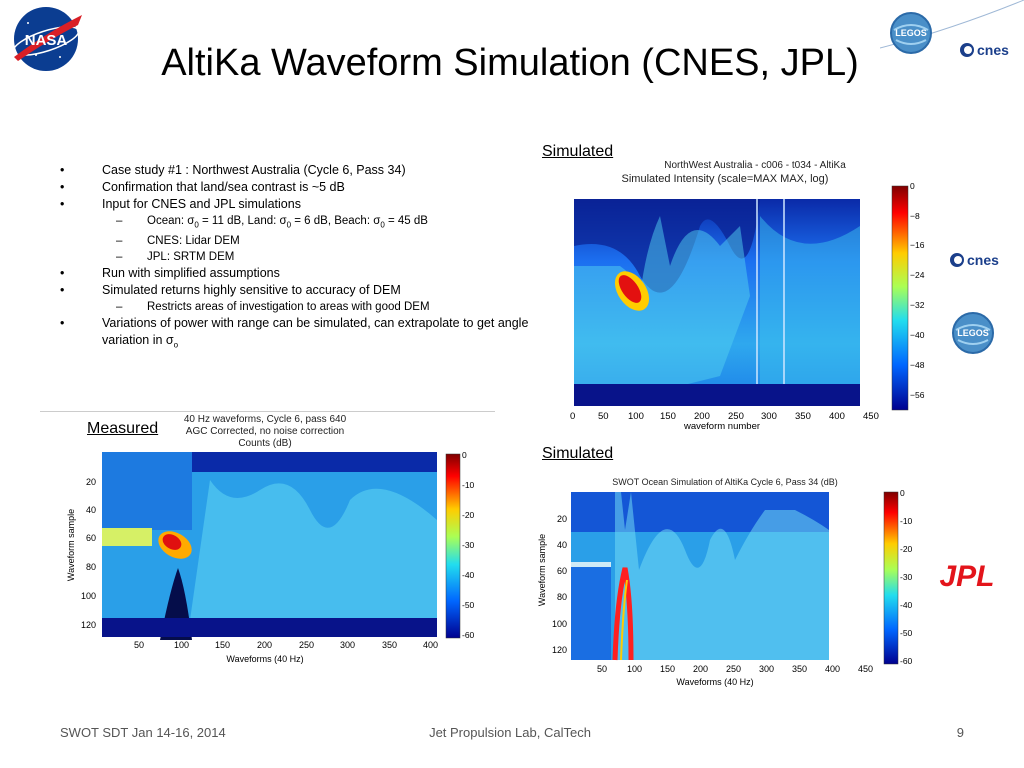 This screenshot has width=1024, height=768. Describe the element at coordinates (510, 732) in the screenshot. I see `footer-center: Jet Propulsion Lab, CalTech` at that location.